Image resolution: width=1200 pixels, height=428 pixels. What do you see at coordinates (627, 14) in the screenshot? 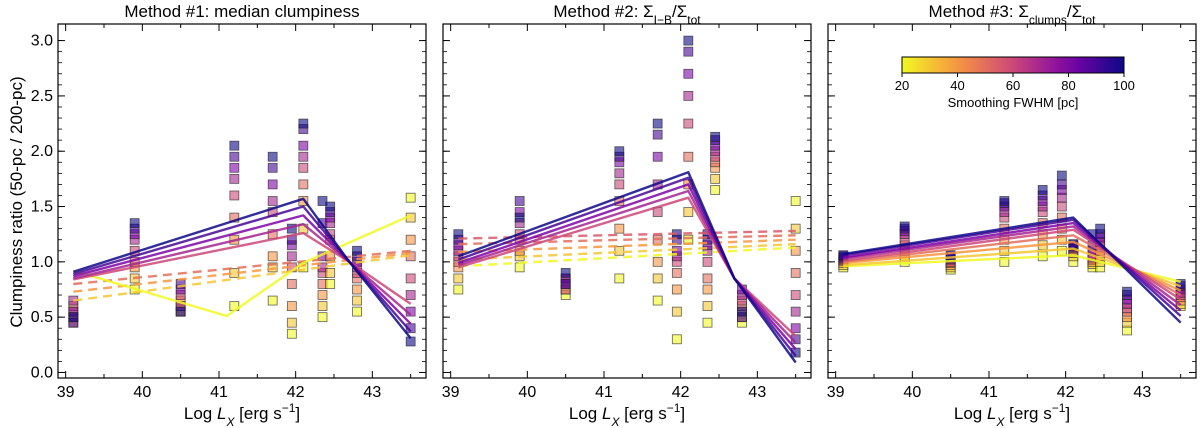
I see `panel-title: Method #2: ΣI−B/Σtot` at bounding box center [627, 14].